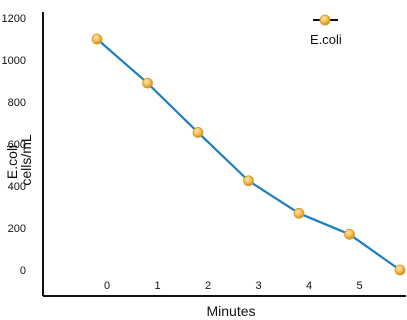 The height and width of the screenshot is (320, 407). Describe the element at coordinates (107, 286) in the screenshot. I see `x-tick-label: 0` at that location.